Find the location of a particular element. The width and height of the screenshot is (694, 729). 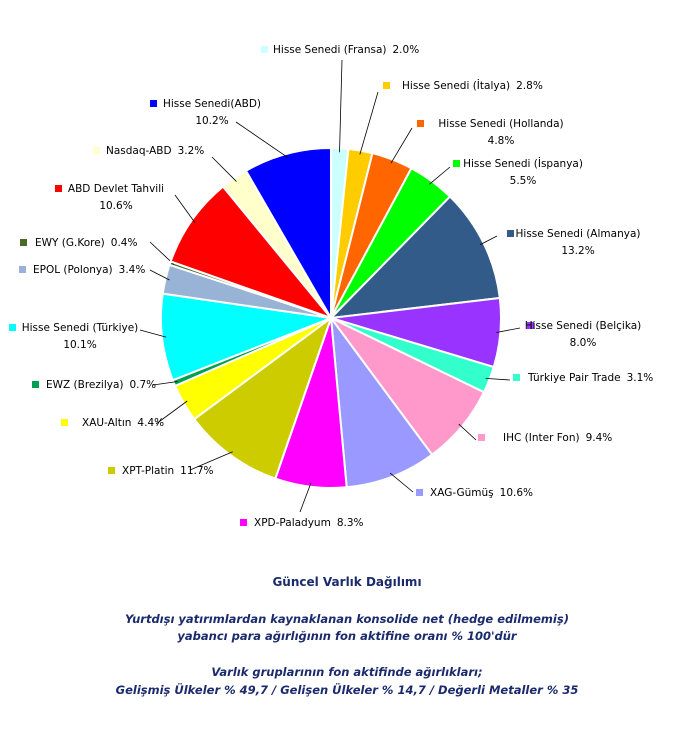

label-name: Türkiye Pair Trade is located at coordinates (574, 378).